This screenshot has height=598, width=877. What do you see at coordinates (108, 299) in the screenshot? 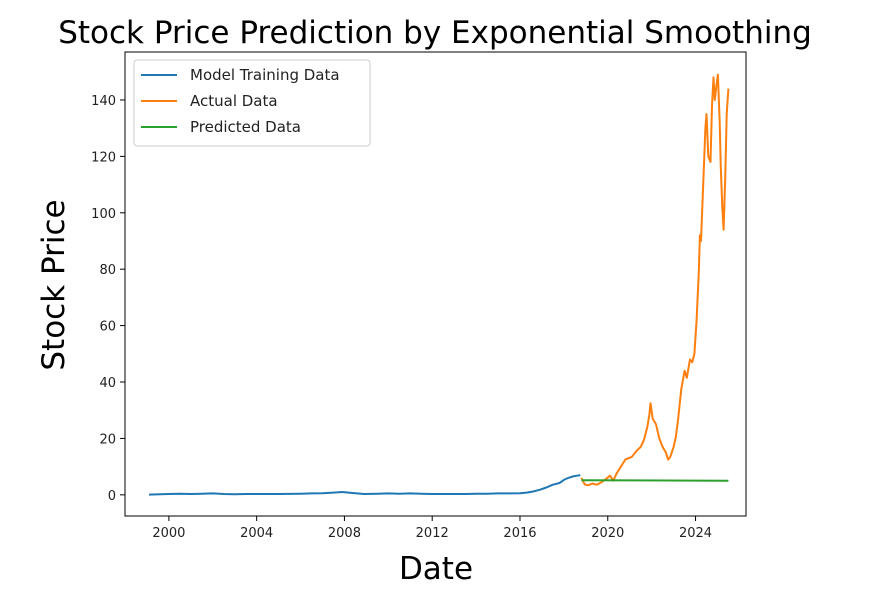
I see `y-axis-ticks: 0 20 40 60 80 100 120 140` at bounding box center [108, 299].